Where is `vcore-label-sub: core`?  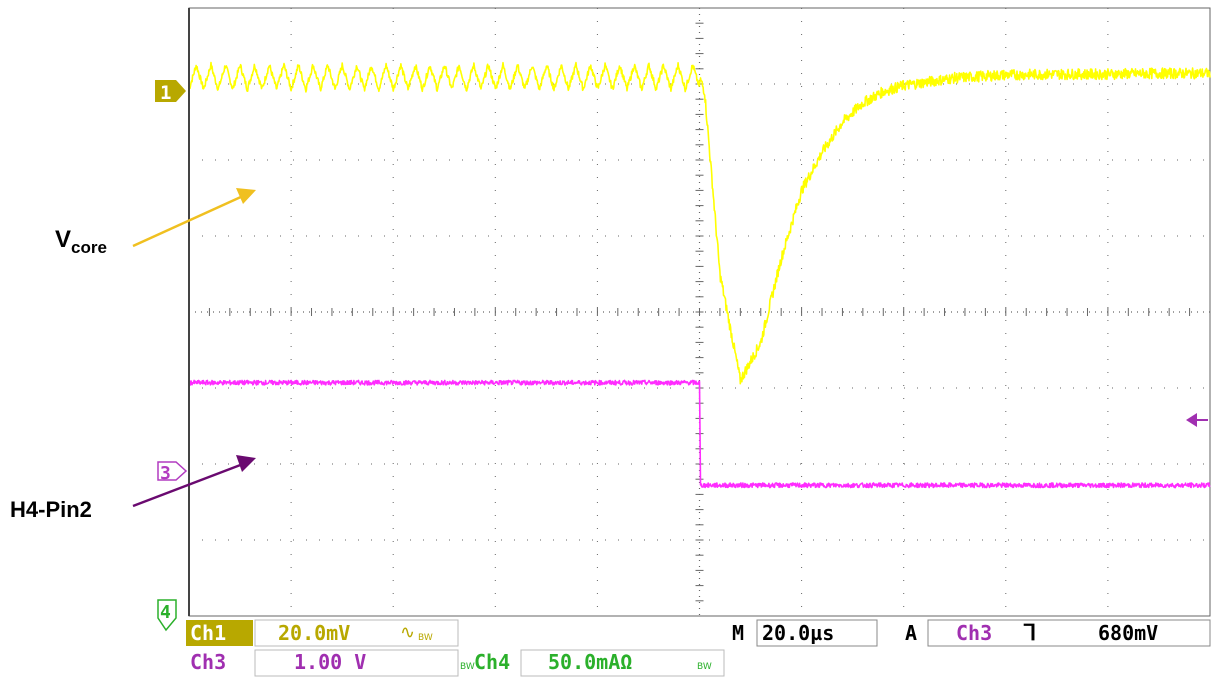
vcore-label-sub: core is located at coordinates (89, 247).